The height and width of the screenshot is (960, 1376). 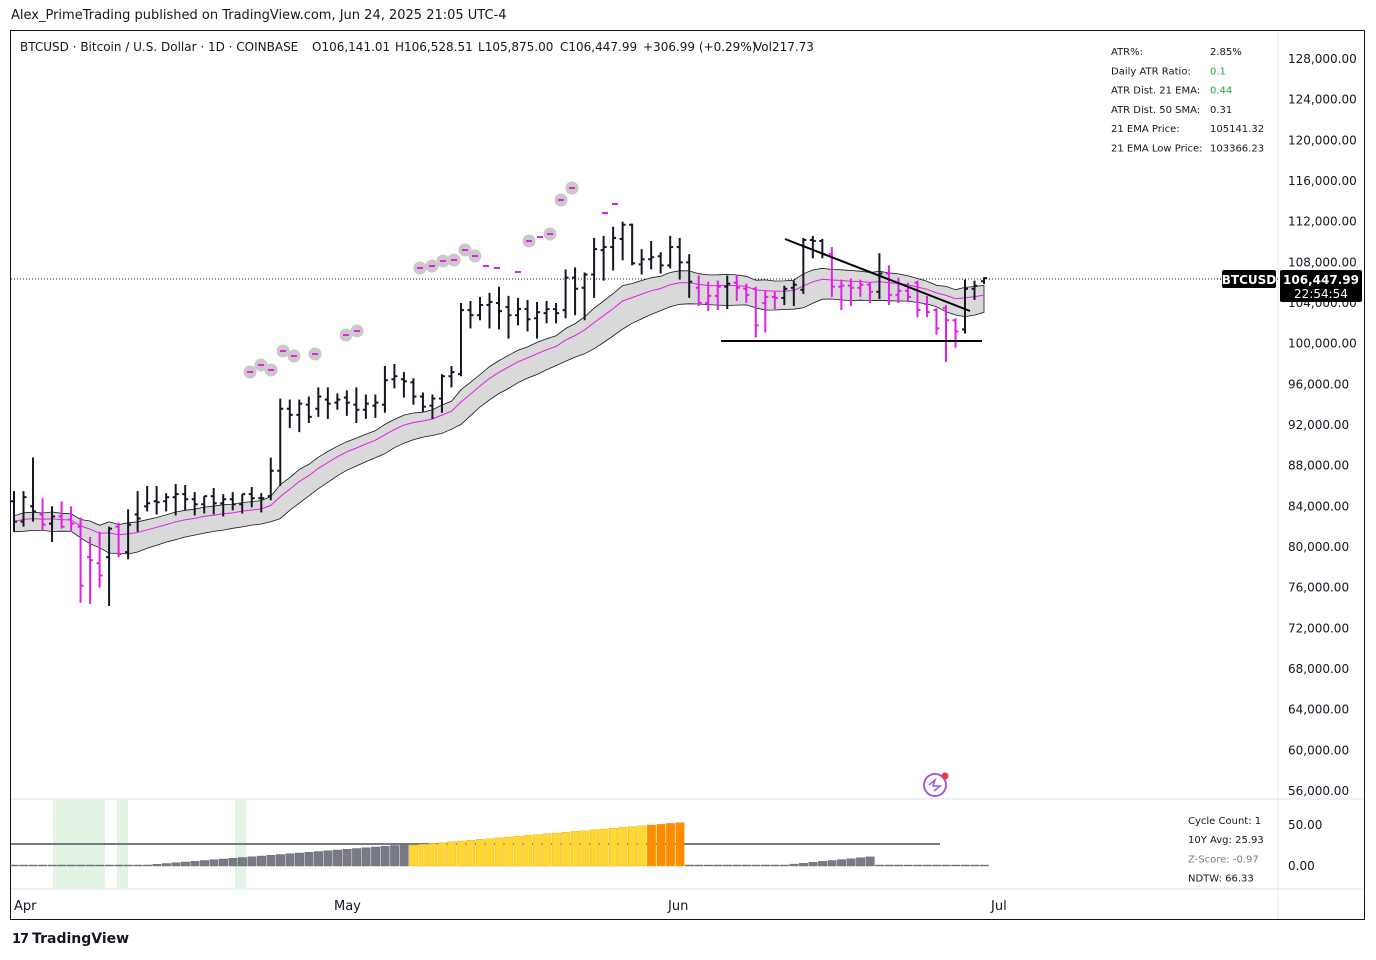 What do you see at coordinates (1151, 71) in the screenshot?
I see `stats-label: Daily ATR Ratio:` at bounding box center [1151, 71].